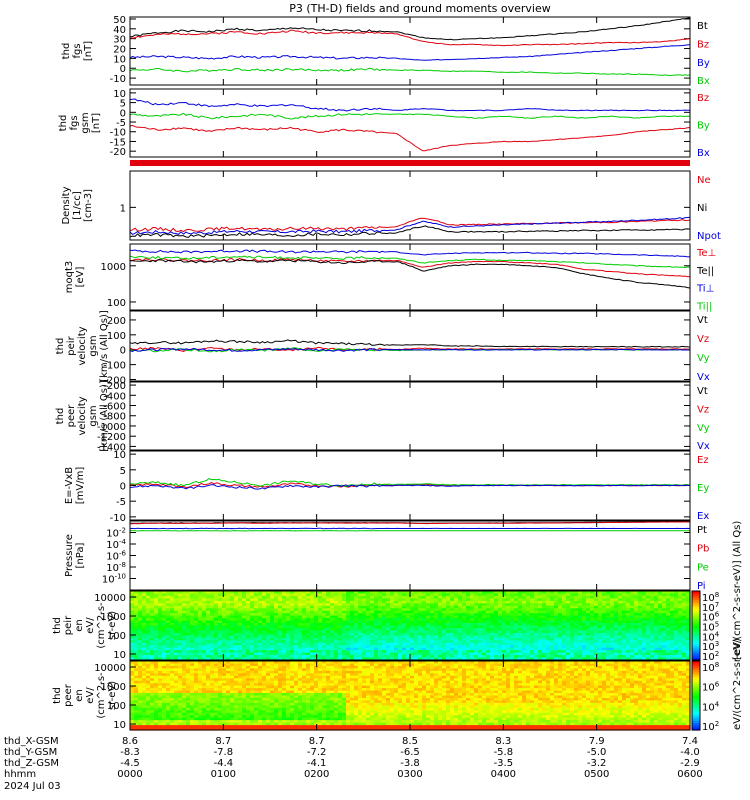  Describe the element at coordinates (410, 52) in the screenshot. I see `series-line-by` at that location.